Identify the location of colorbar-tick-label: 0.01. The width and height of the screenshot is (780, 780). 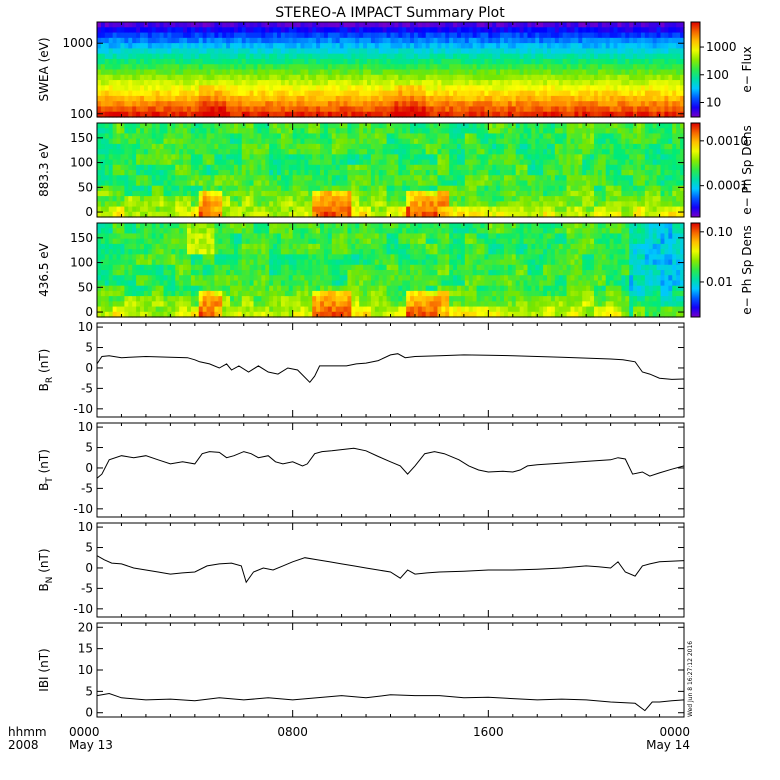
(719, 282).